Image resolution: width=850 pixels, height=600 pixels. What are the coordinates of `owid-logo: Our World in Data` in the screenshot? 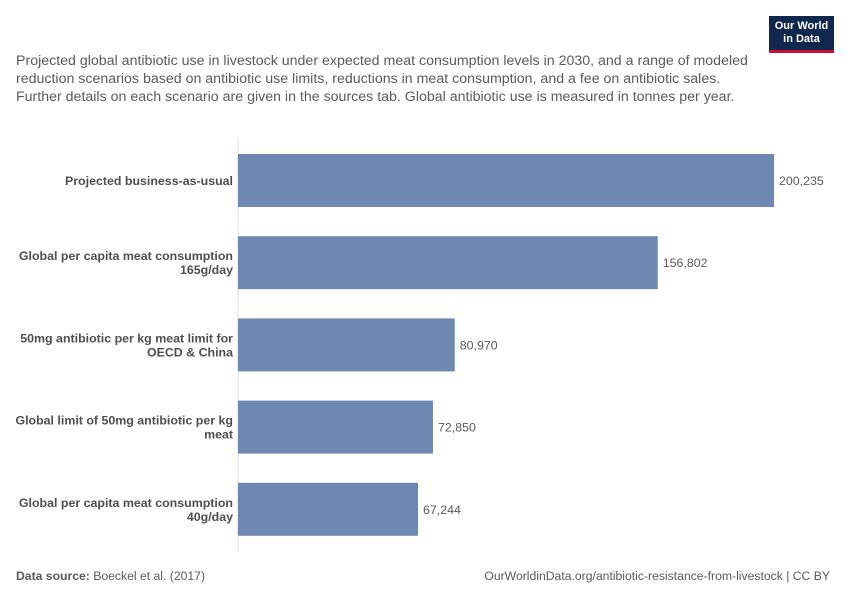 It's located at (801, 34).